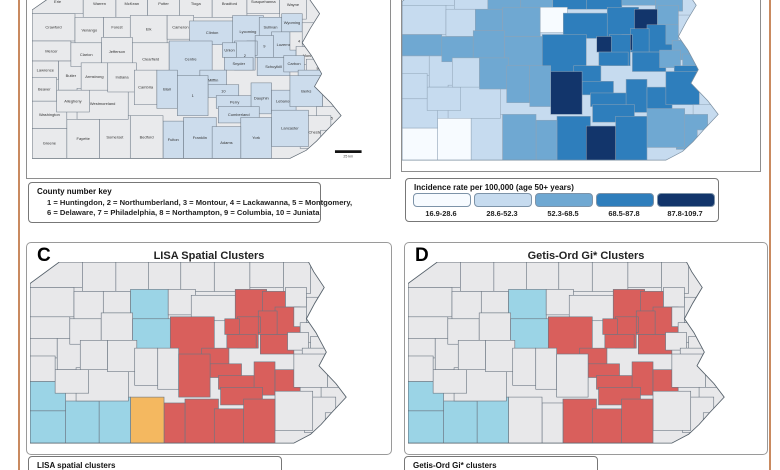  Describe the element at coordinates (239, 115) in the screenshot. I see `county-label-cumberland: Cumberland` at that location.